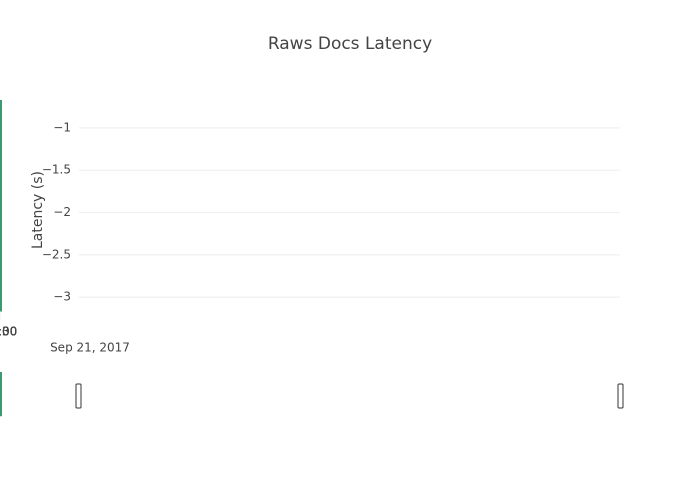 This screenshot has width=700, height=500. I want to click on x-tick-label: 16:00, so click(8, 332).